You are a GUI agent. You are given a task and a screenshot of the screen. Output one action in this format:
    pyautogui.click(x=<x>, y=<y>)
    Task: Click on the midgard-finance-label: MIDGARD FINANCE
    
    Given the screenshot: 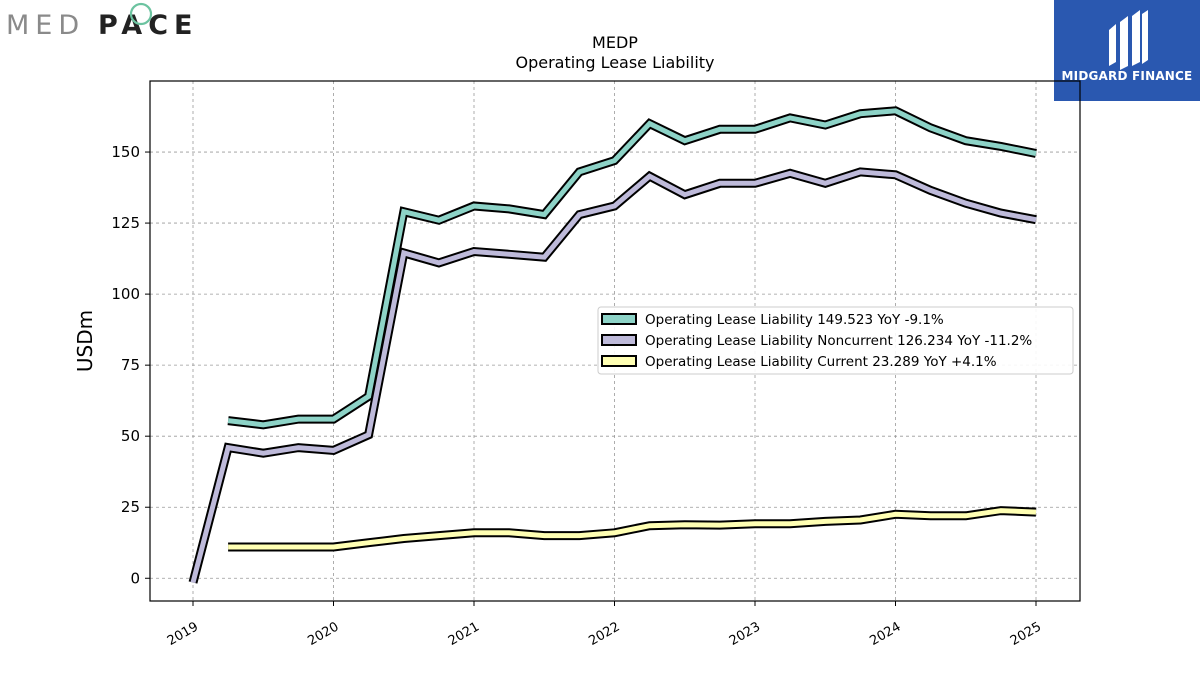 What is the action you would take?
    pyautogui.click(x=1127, y=76)
    